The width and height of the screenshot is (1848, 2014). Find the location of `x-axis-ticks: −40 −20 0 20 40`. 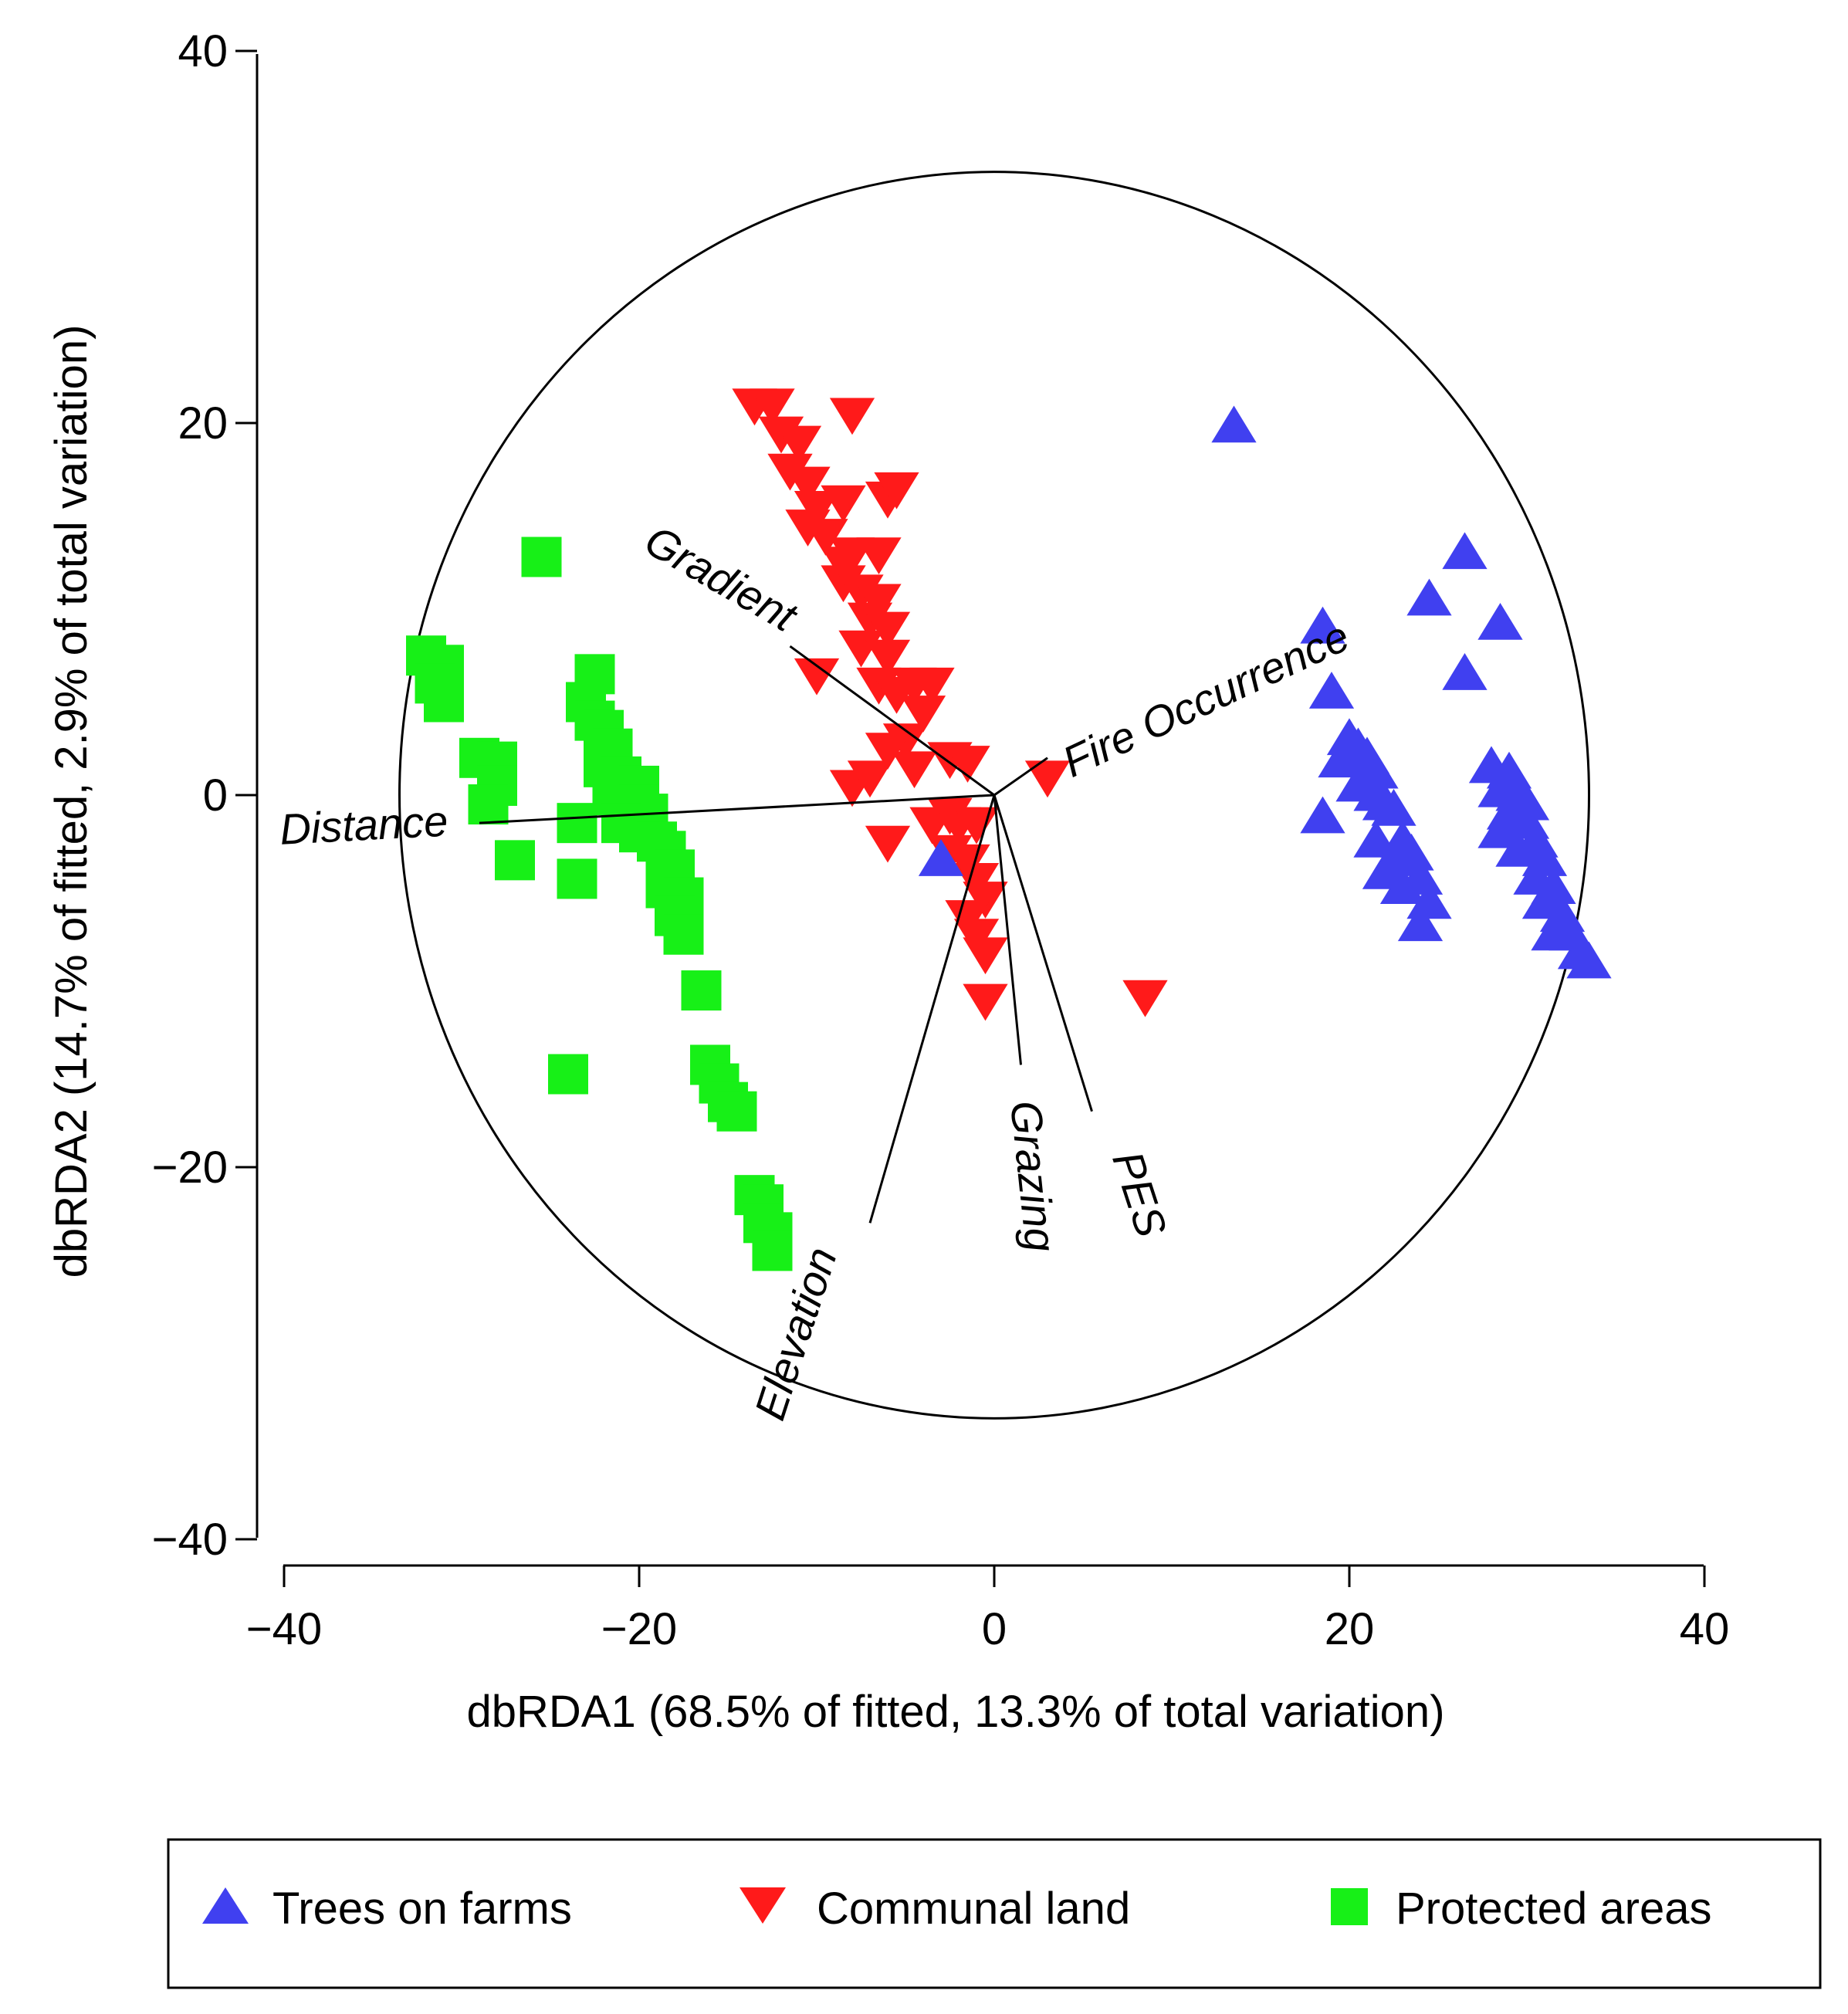

x-axis-ticks: −40 −20 0 20 40 is located at coordinates (987, 1610).